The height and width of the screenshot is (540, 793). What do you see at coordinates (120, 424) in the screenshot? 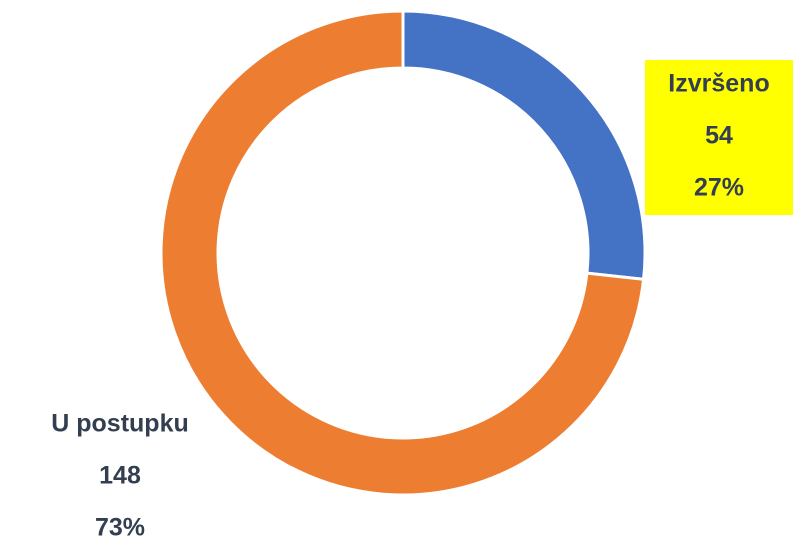
I see `data-label-name: U postupku` at bounding box center [120, 424].